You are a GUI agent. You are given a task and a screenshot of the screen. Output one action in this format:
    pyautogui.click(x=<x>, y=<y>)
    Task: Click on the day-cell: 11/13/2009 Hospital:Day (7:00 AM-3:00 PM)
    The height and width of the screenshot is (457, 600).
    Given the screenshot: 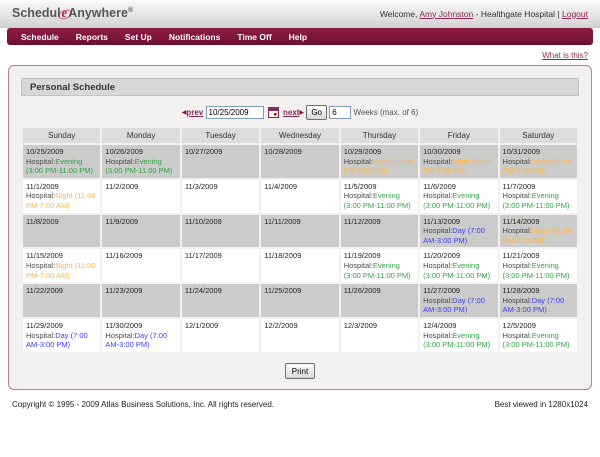 What is the action you would take?
    pyautogui.click(x=459, y=231)
    